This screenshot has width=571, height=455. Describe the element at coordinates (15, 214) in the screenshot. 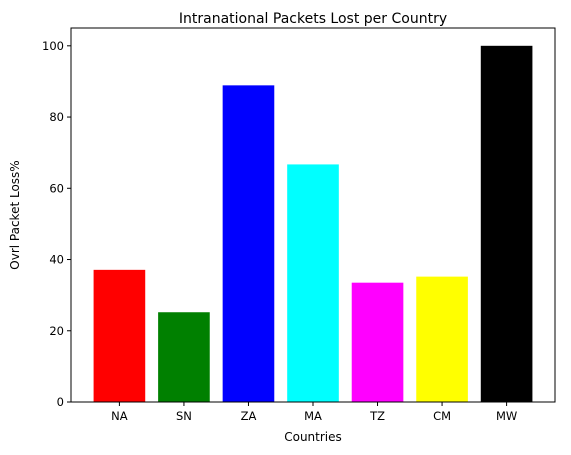

I see `y-axis-label: Ovrl Packet Loss%` at that location.